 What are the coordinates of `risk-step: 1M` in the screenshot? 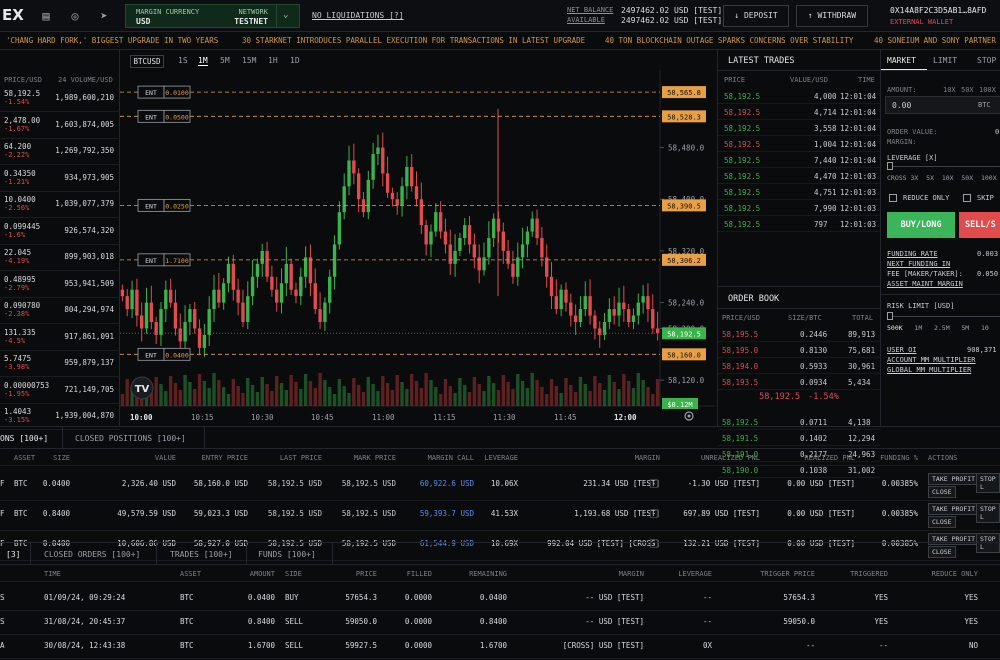 It's located at (918, 328).